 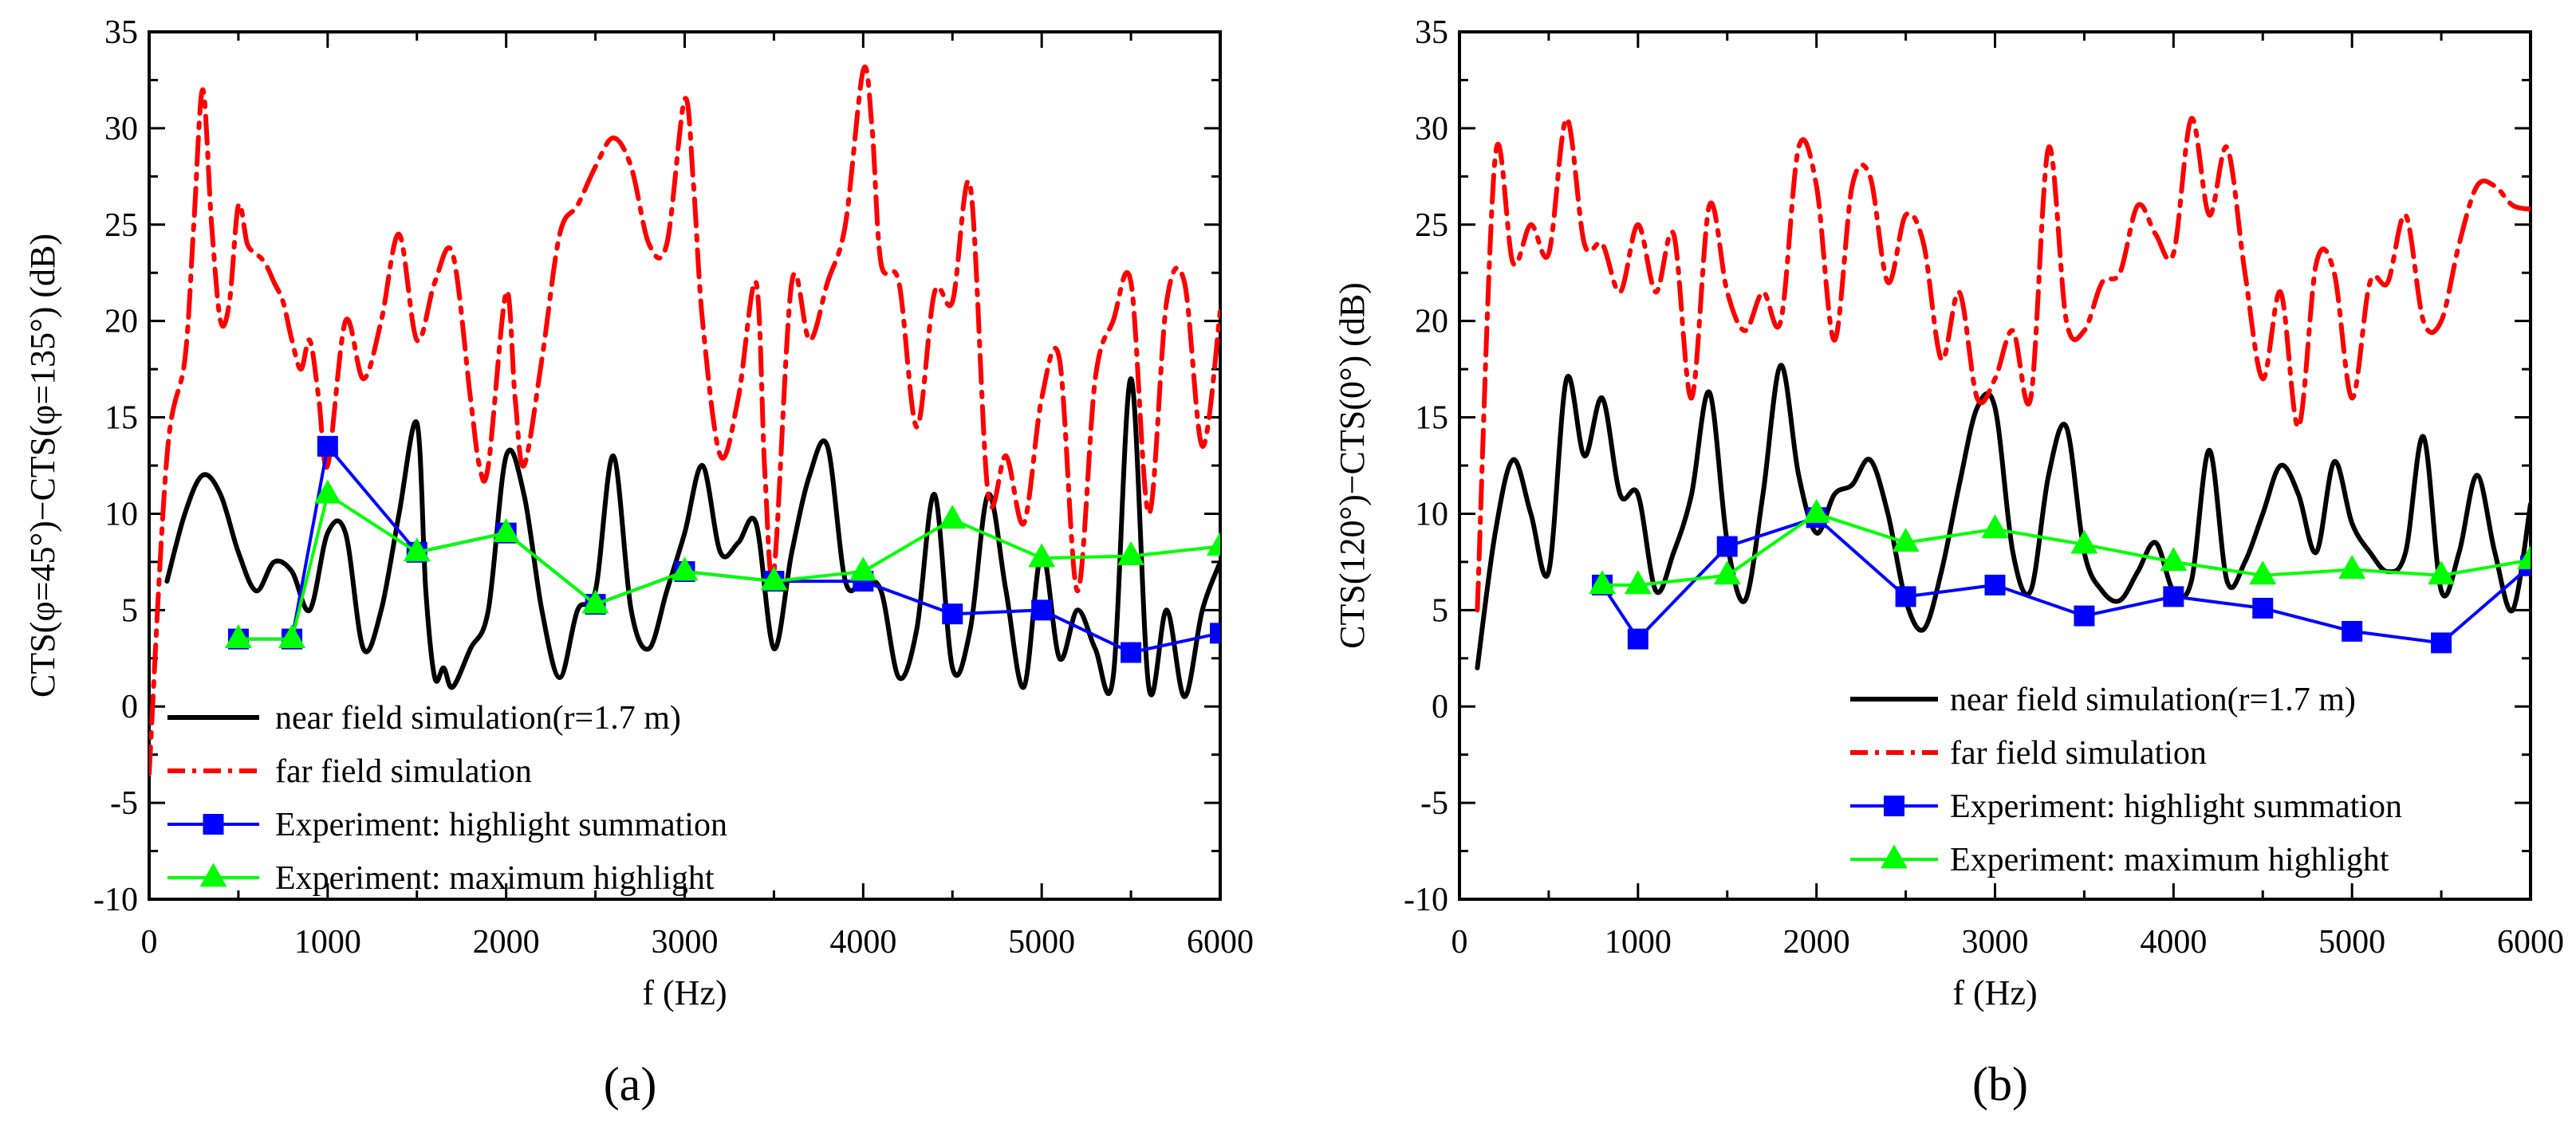 What do you see at coordinates (1352, 465) in the screenshot?
I see `y-axis-label: CTS(120°)−CTS(0°) (dB)` at bounding box center [1352, 465].